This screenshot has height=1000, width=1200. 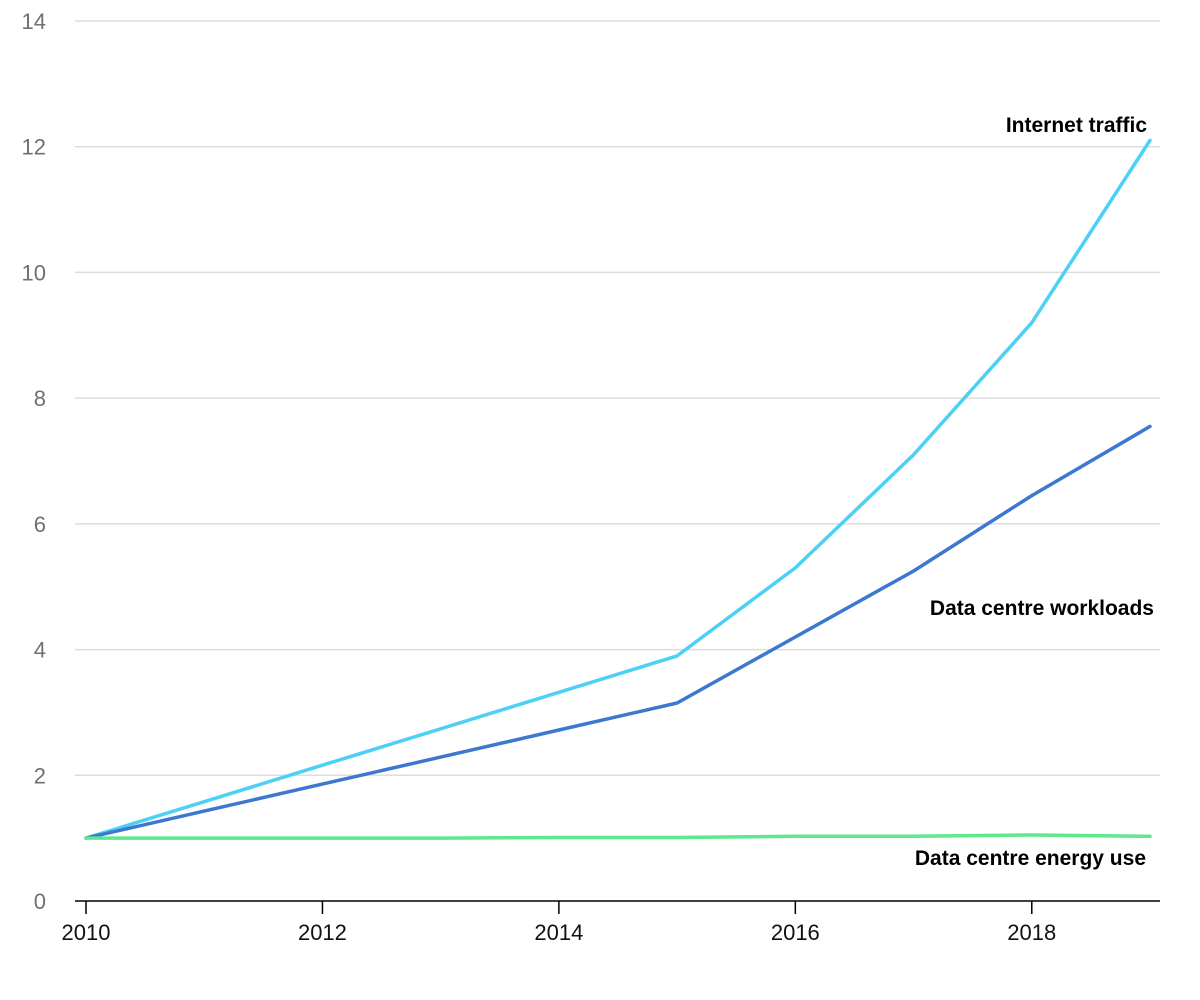 What do you see at coordinates (795, 932) in the screenshot?
I see `x-tick-label: 2016` at bounding box center [795, 932].